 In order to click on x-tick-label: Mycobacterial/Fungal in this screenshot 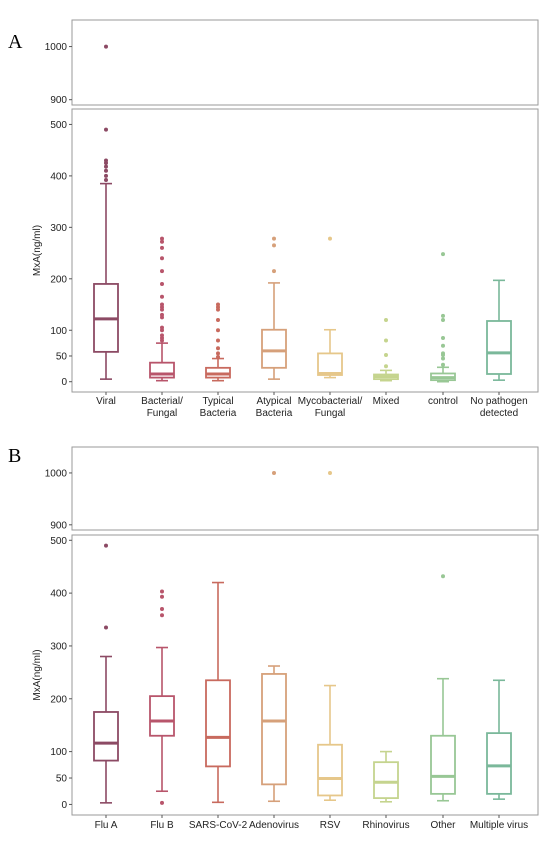, I will do `click(330, 407)`.